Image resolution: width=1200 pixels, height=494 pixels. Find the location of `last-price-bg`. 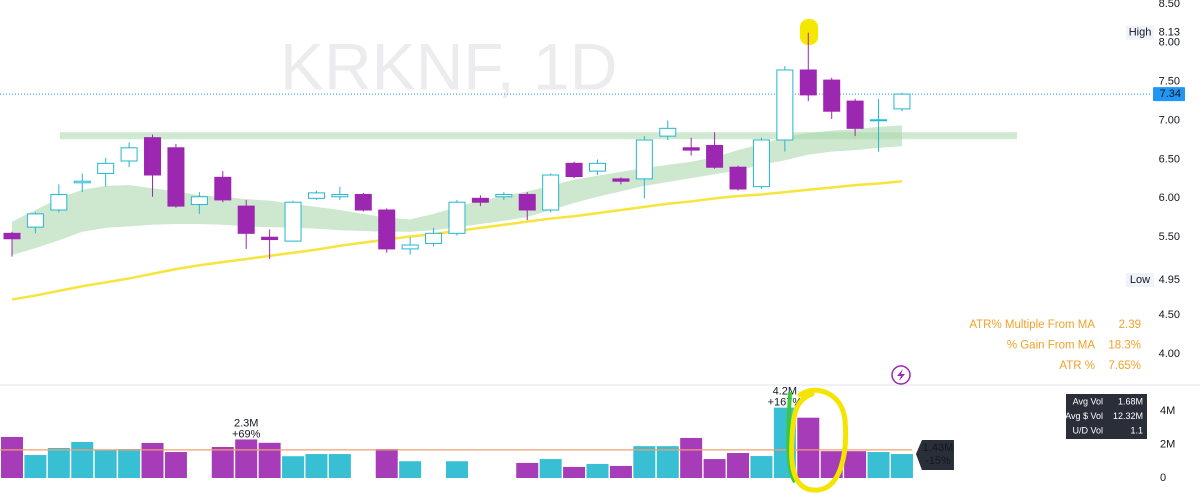

last-price-bg is located at coordinates (1169, 94).